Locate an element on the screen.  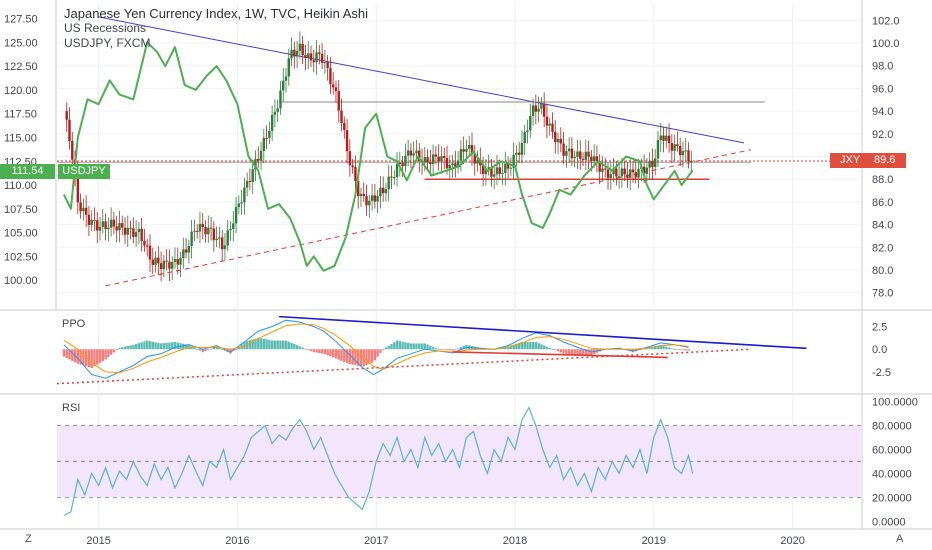
x-axis-tick: 2015 is located at coordinates (98, 541).